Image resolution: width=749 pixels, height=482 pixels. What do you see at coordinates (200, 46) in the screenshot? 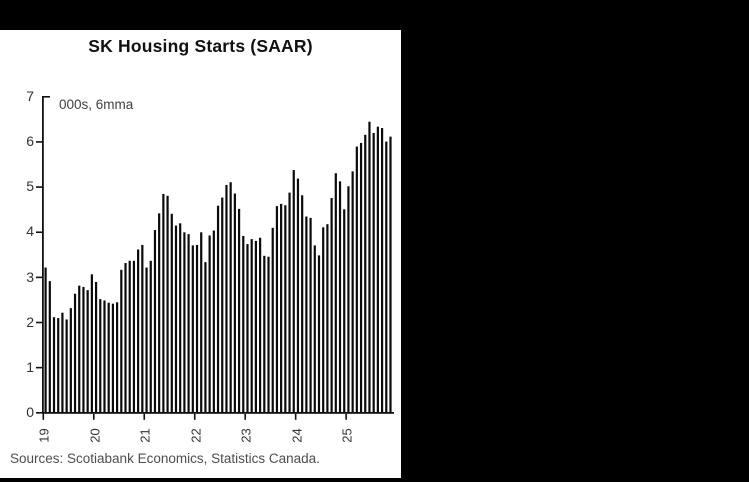
I see `chart-title: SK Housing Starts (SAAR)` at bounding box center [200, 46].